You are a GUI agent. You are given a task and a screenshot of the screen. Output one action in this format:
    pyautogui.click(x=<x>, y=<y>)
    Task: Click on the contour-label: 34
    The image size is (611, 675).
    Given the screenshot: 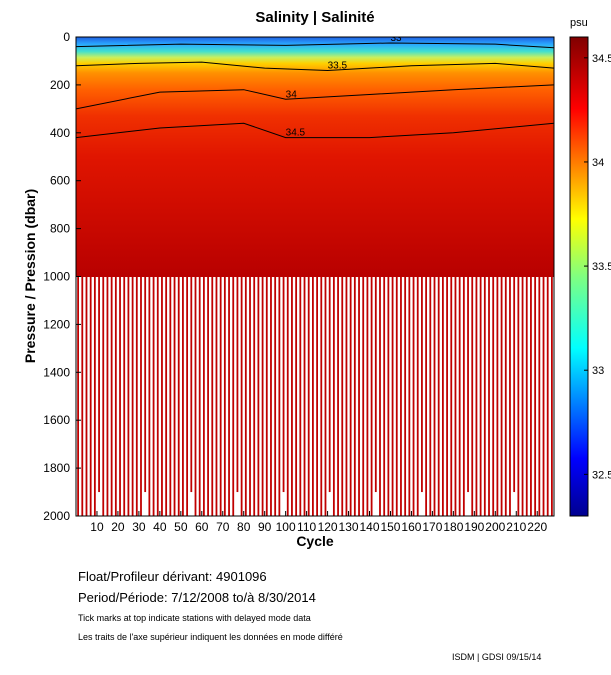 What is the action you would take?
    pyautogui.click(x=292, y=94)
    